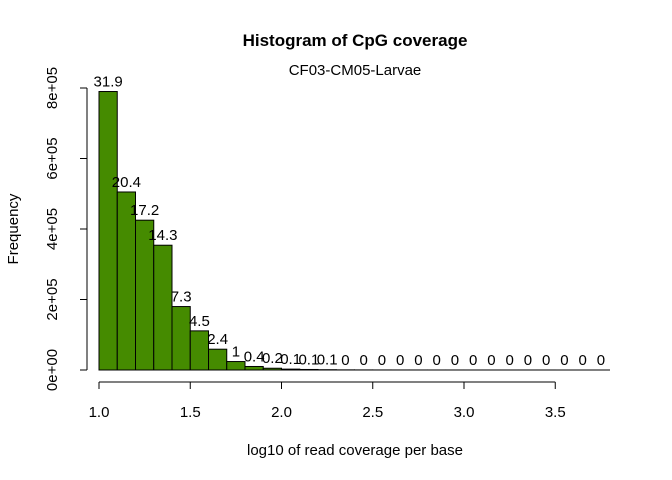 Image resolution: width=672 pixels, height=480 pixels. What do you see at coordinates (99, 412) in the screenshot?
I see `x-tick-label: 1.0` at bounding box center [99, 412].